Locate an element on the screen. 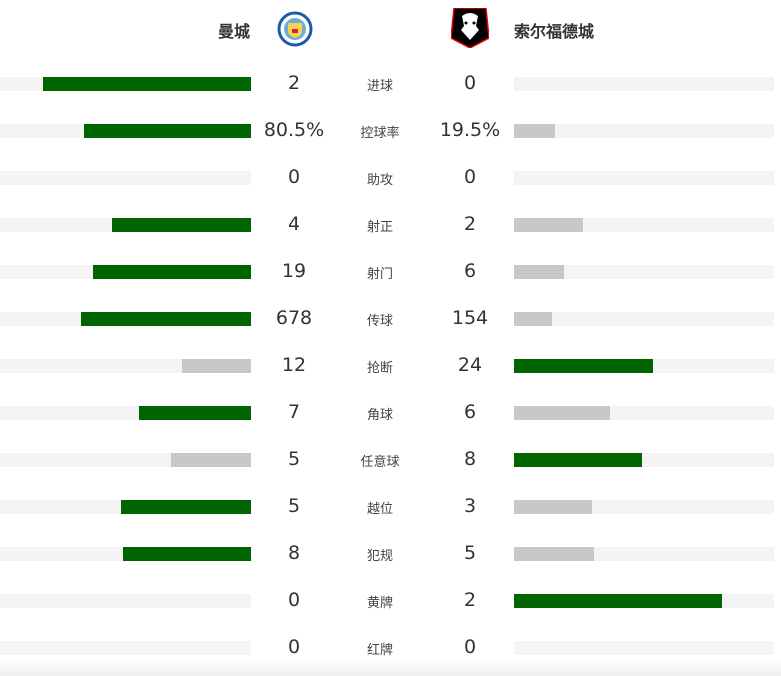 The height and width of the screenshot is (676, 781). bottom-shadow is located at coordinates (390, 667).